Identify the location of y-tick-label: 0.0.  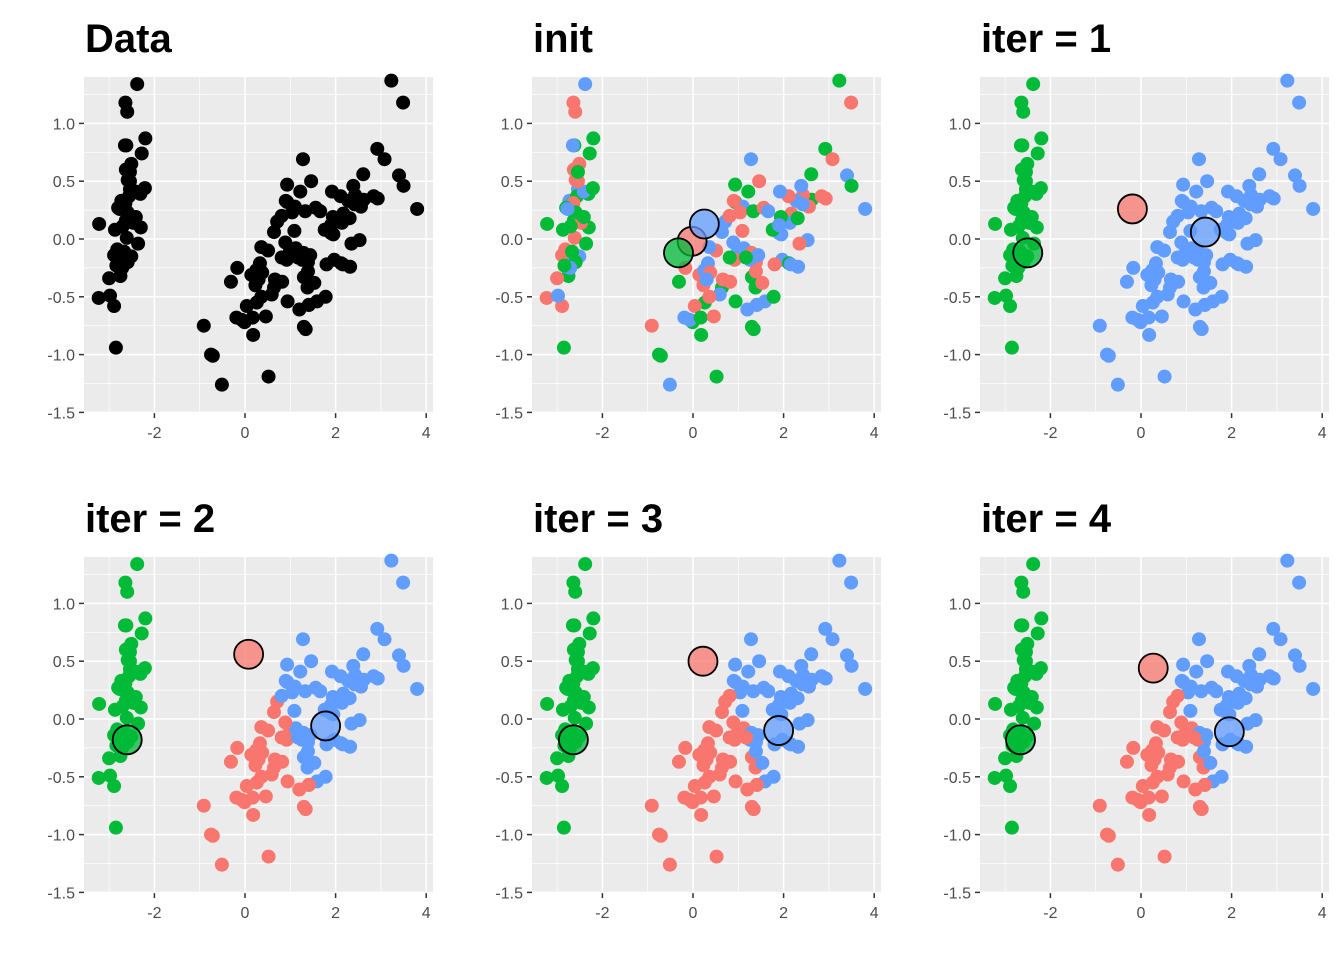
(960, 720).